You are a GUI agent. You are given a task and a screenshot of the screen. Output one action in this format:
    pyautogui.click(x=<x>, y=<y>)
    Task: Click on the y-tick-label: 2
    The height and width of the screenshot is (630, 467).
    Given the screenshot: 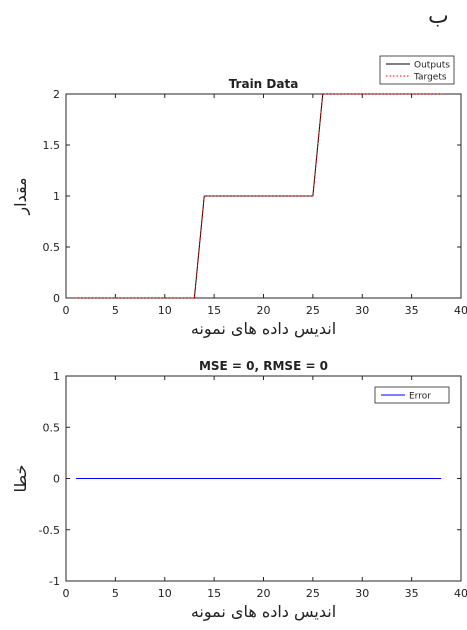 What is the action you would take?
    pyautogui.click(x=56, y=94)
    